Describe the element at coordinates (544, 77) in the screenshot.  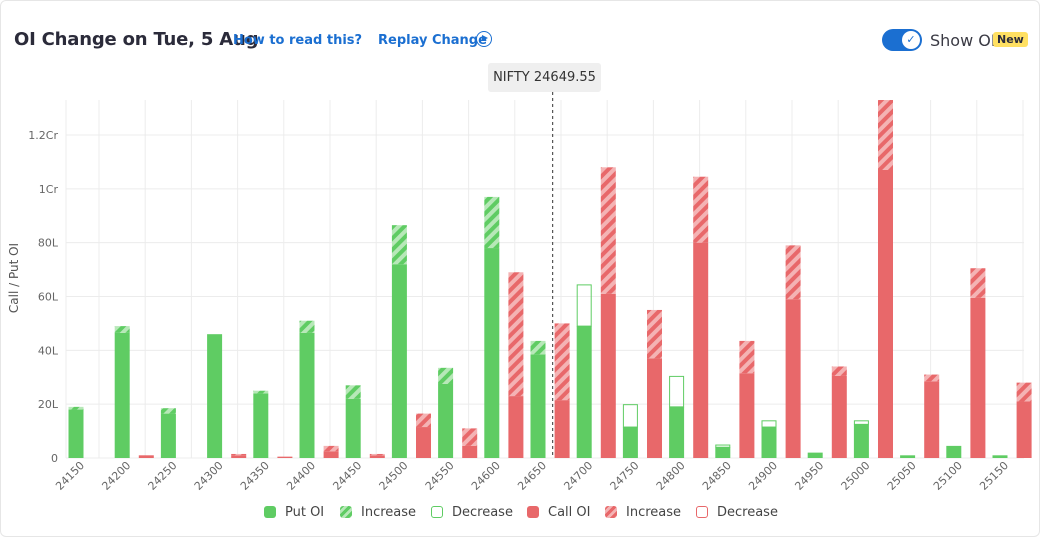
I see `spot-price-label: NIFTY 24649.55` at that location.